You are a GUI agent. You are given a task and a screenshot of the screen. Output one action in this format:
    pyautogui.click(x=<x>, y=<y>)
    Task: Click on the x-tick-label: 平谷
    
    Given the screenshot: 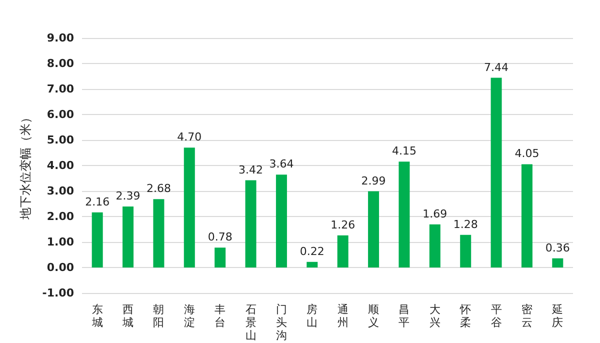 What is the action you would take?
    pyautogui.click(x=496, y=316)
    